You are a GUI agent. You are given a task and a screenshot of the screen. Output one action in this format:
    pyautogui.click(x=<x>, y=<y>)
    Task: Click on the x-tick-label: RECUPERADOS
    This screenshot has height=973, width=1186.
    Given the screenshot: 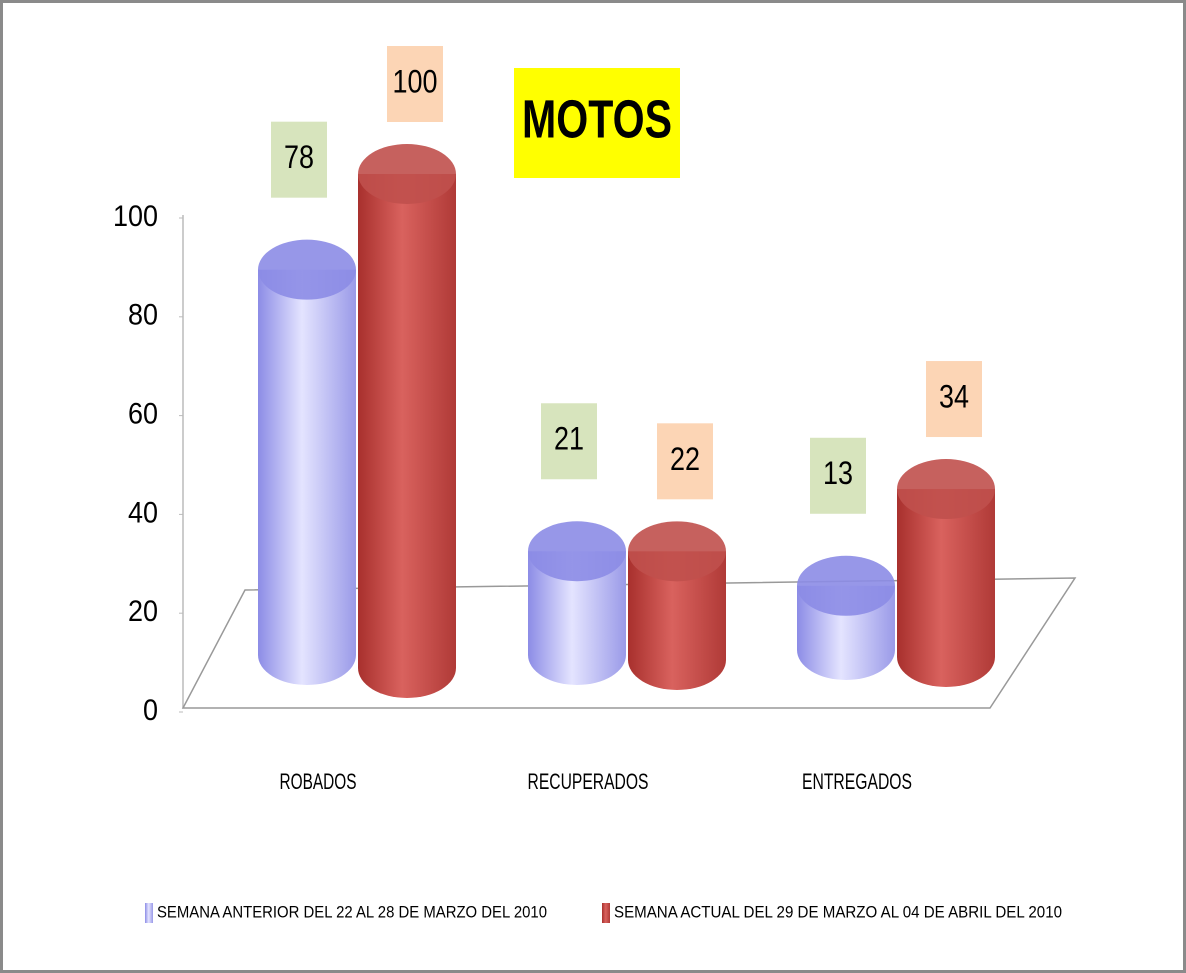 What is the action you would take?
    pyautogui.click(x=588, y=781)
    